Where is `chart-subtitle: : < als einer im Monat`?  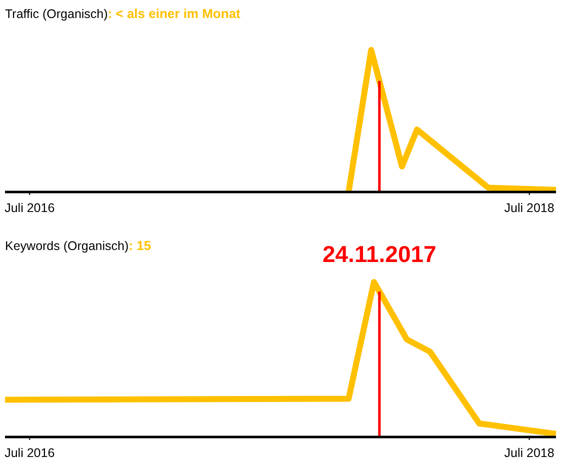
chart-subtitle: : < als einer im Monat is located at coordinates (175, 13).